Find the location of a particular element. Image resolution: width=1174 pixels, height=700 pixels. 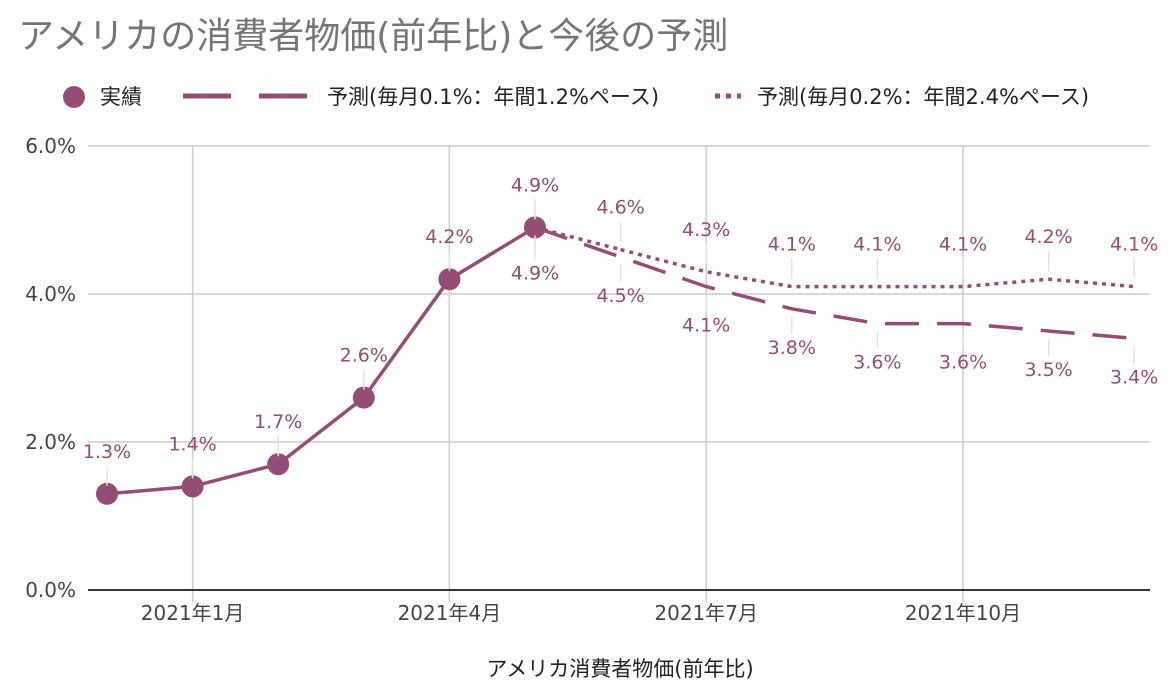

x-tick-label: 2021年10月 is located at coordinates (963, 613).